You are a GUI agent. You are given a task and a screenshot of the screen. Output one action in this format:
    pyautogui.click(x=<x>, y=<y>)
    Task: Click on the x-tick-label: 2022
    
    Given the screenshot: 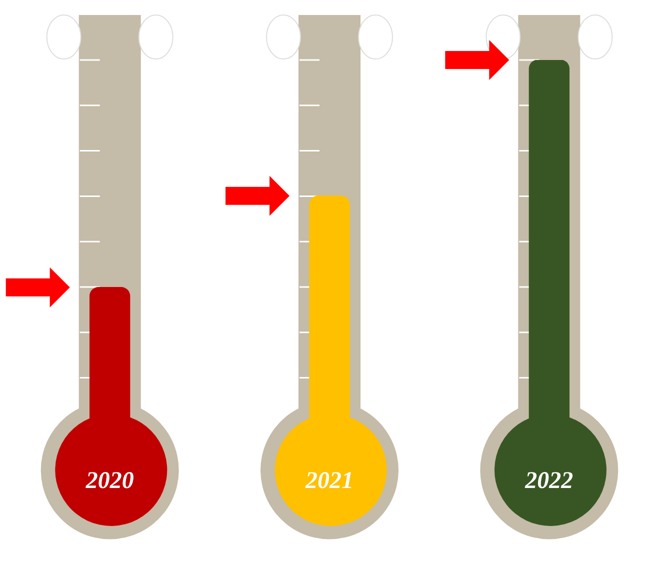 What is the action you would take?
    pyautogui.click(x=549, y=481)
    